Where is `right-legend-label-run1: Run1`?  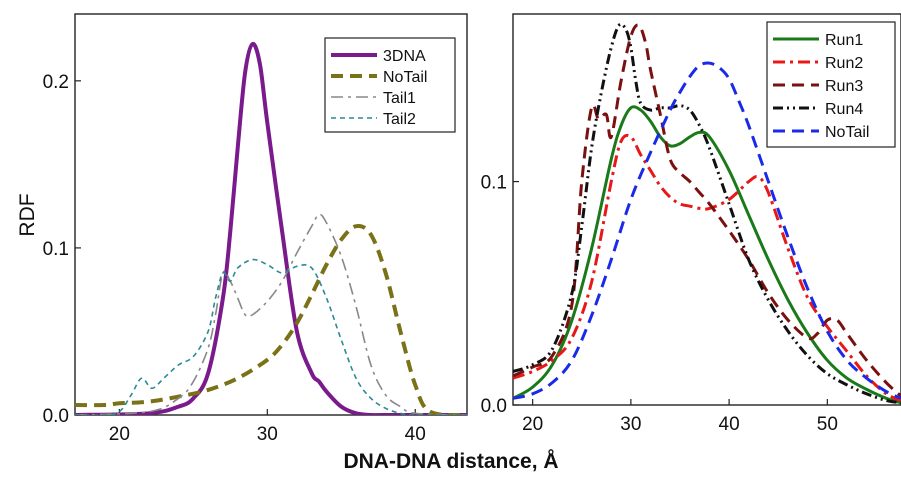
right-legend-label-run1: Run1 is located at coordinates (844, 40).